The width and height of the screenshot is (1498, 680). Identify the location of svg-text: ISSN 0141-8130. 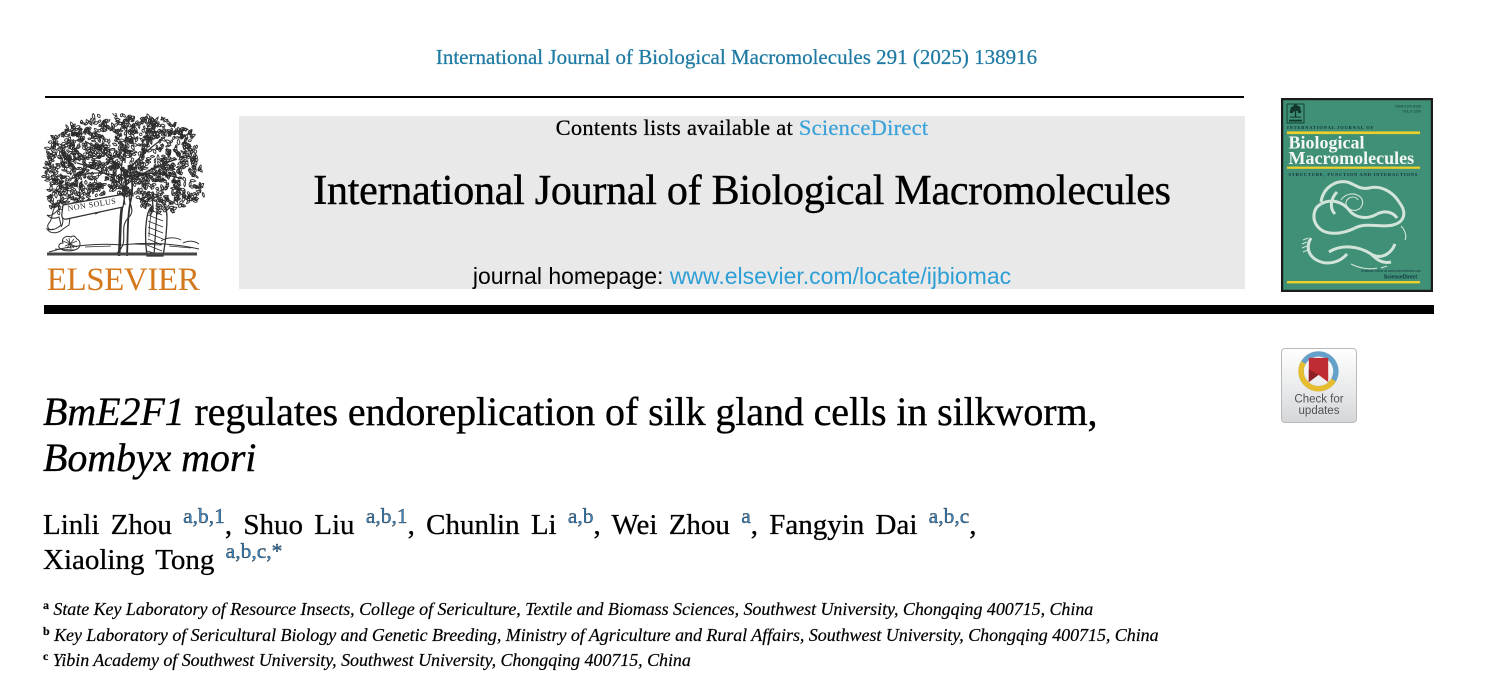
(1408, 107).